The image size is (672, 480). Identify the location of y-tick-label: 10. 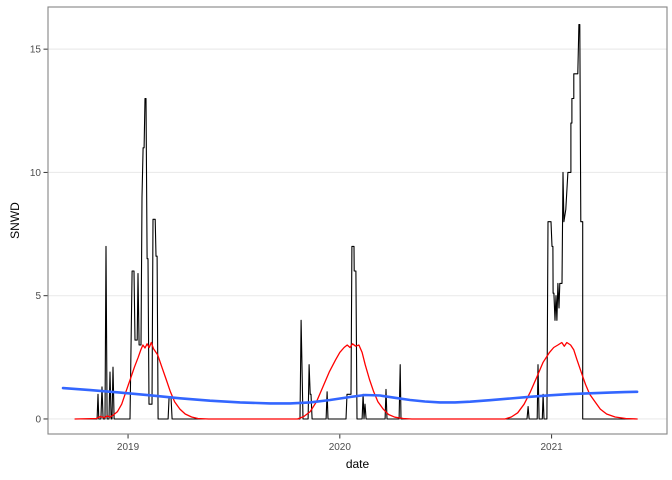
(36, 173).